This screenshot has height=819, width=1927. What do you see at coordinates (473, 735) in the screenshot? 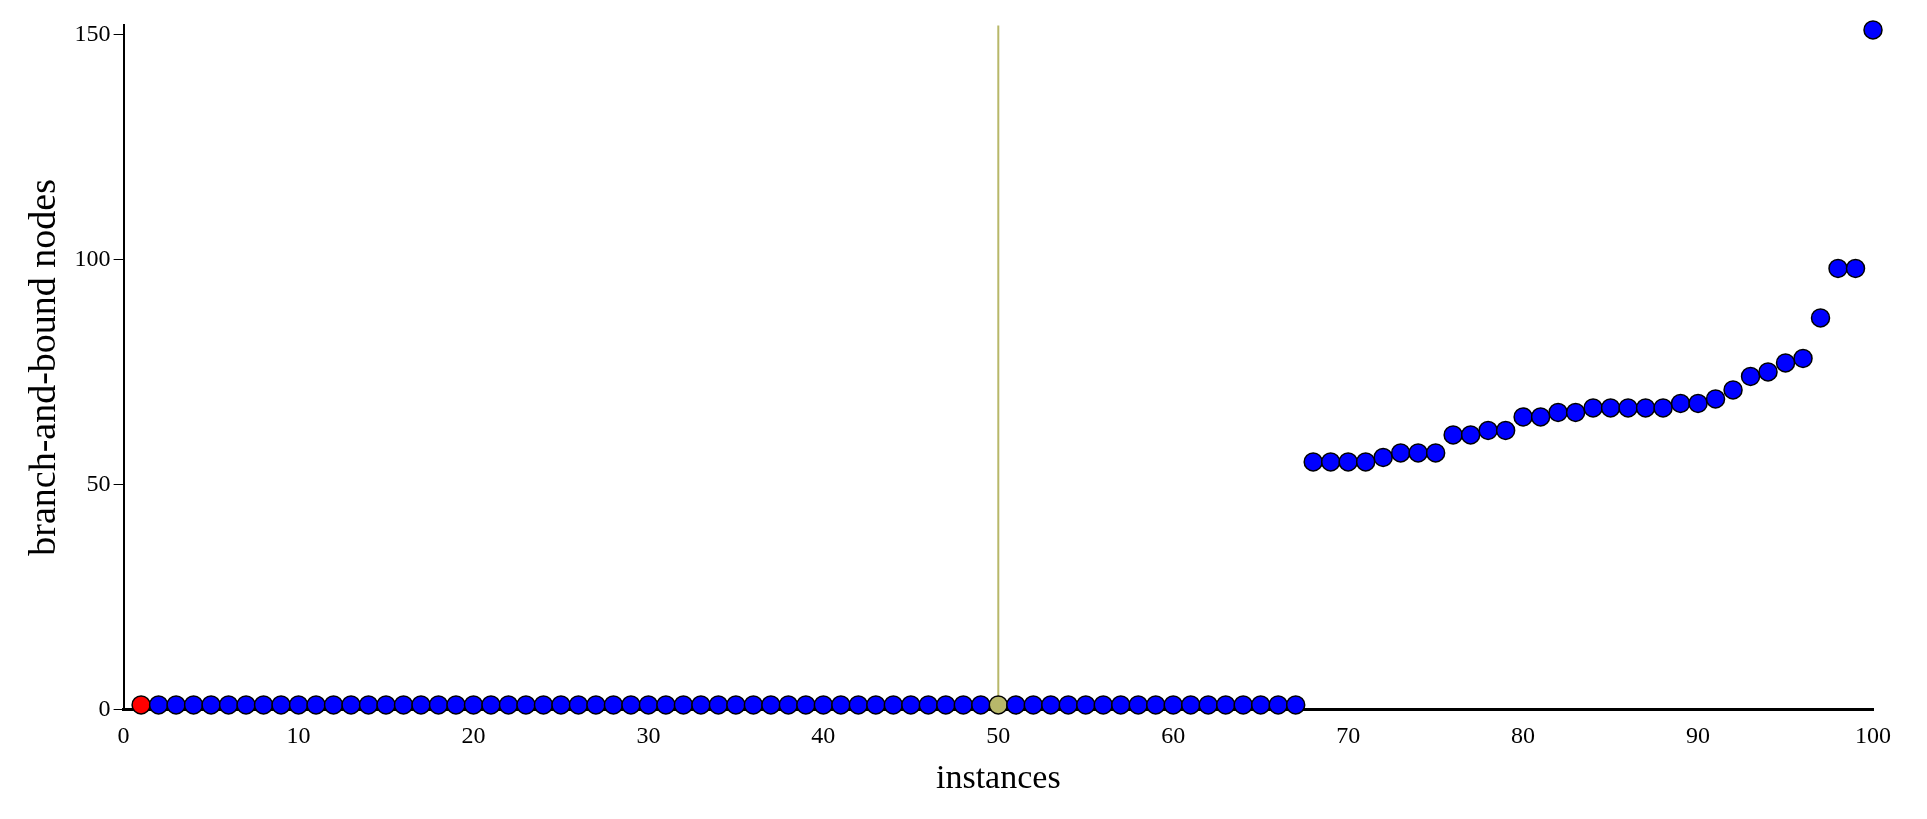
I see `x-tick-label: 20` at bounding box center [473, 735].